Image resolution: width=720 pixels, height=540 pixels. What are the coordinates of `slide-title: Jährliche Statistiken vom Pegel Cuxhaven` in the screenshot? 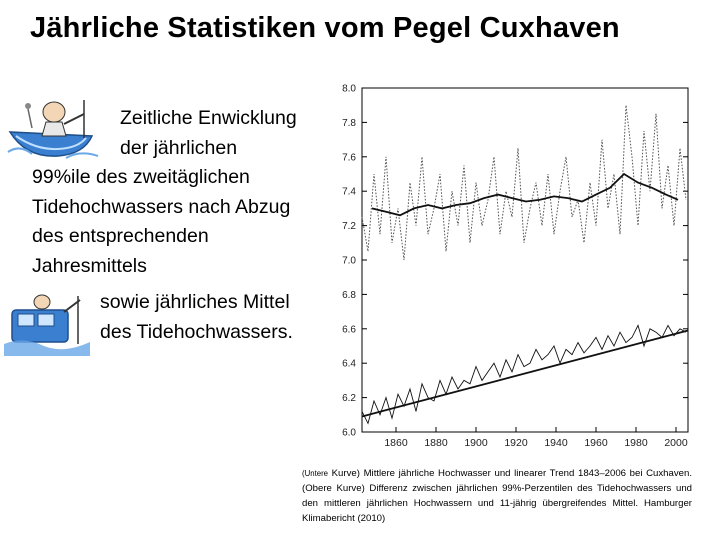 It's located at (325, 28).